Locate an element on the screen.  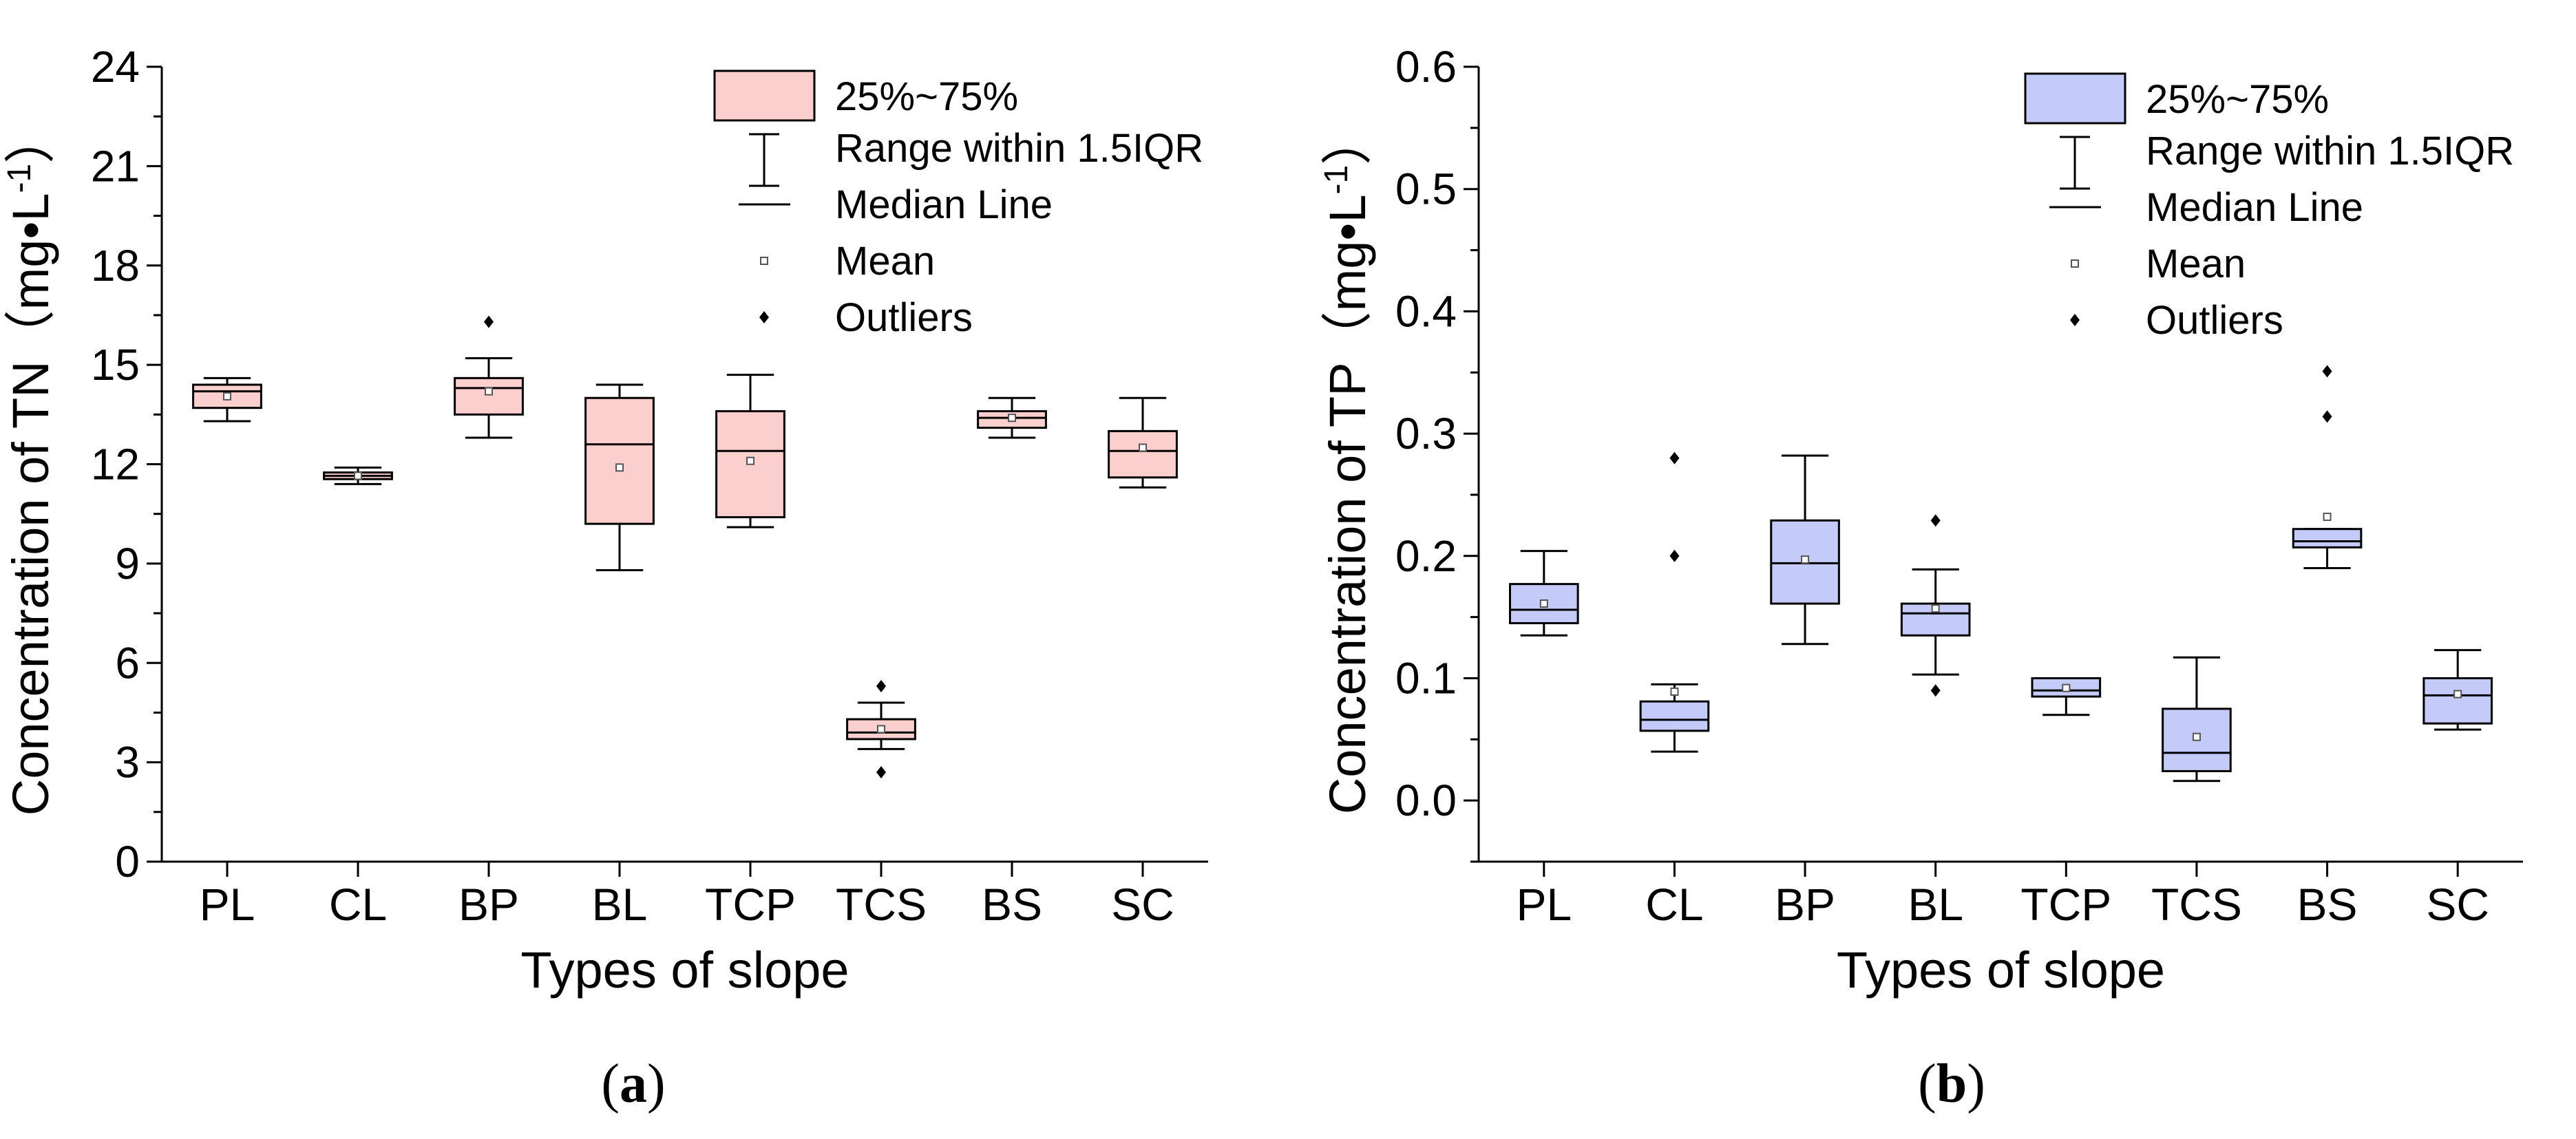
y-tick-label: 0 is located at coordinates (128, 861).